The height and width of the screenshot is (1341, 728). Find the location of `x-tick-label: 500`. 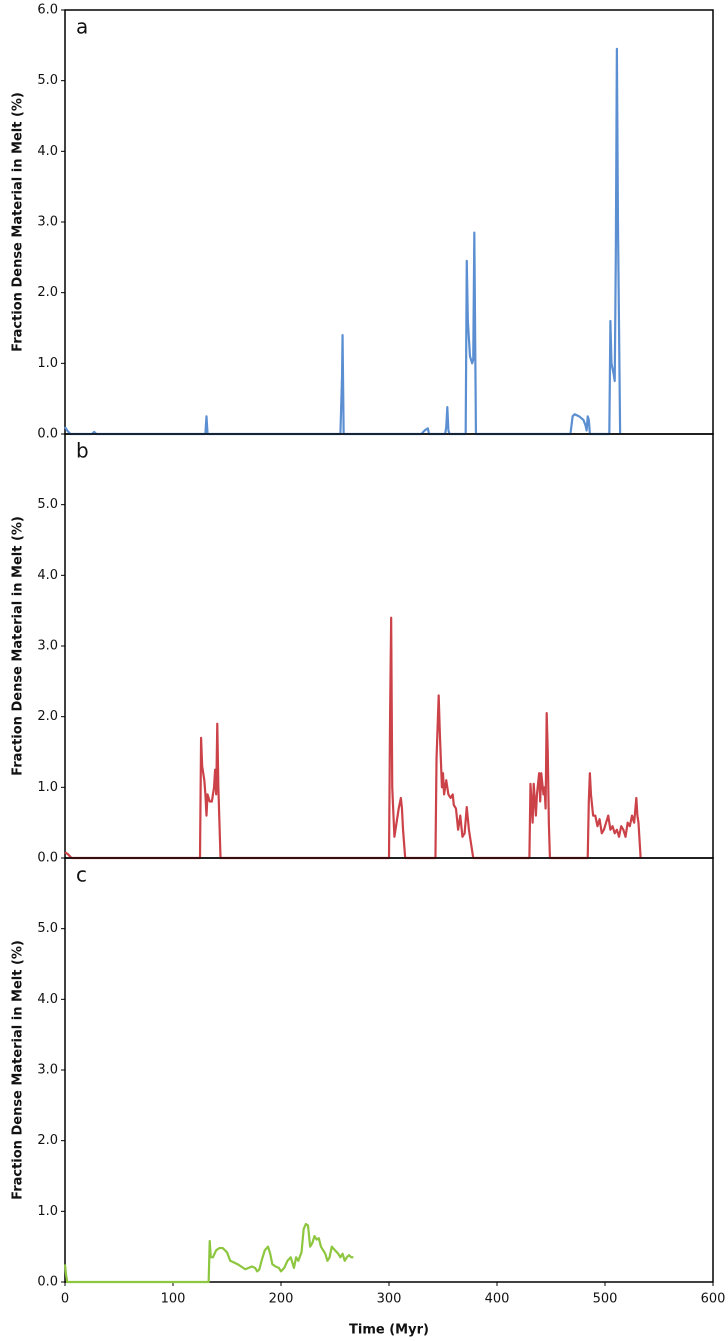

x-tick-label: 500 is located at coordinates (605, 1299).